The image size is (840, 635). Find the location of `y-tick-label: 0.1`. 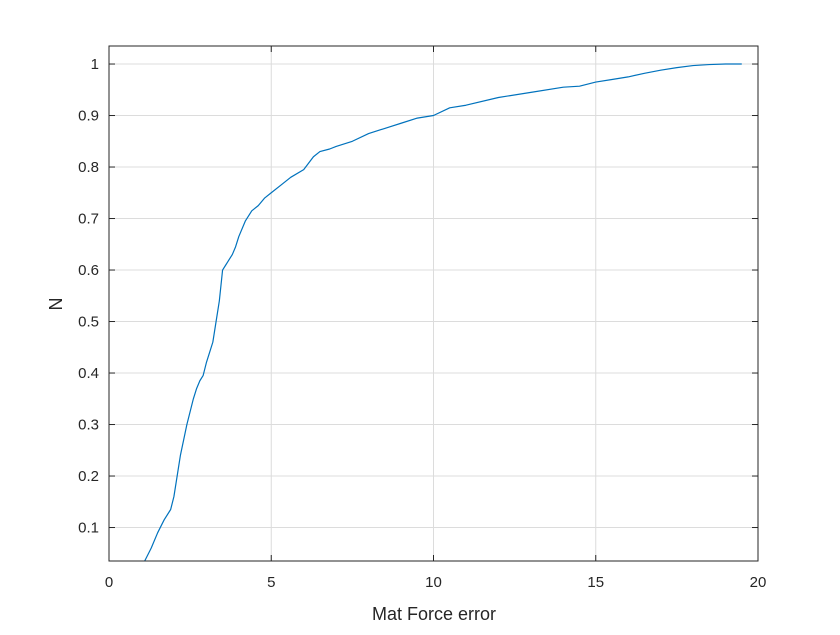

y-tick-label: 0.1 is located at coordinates (88, 528).